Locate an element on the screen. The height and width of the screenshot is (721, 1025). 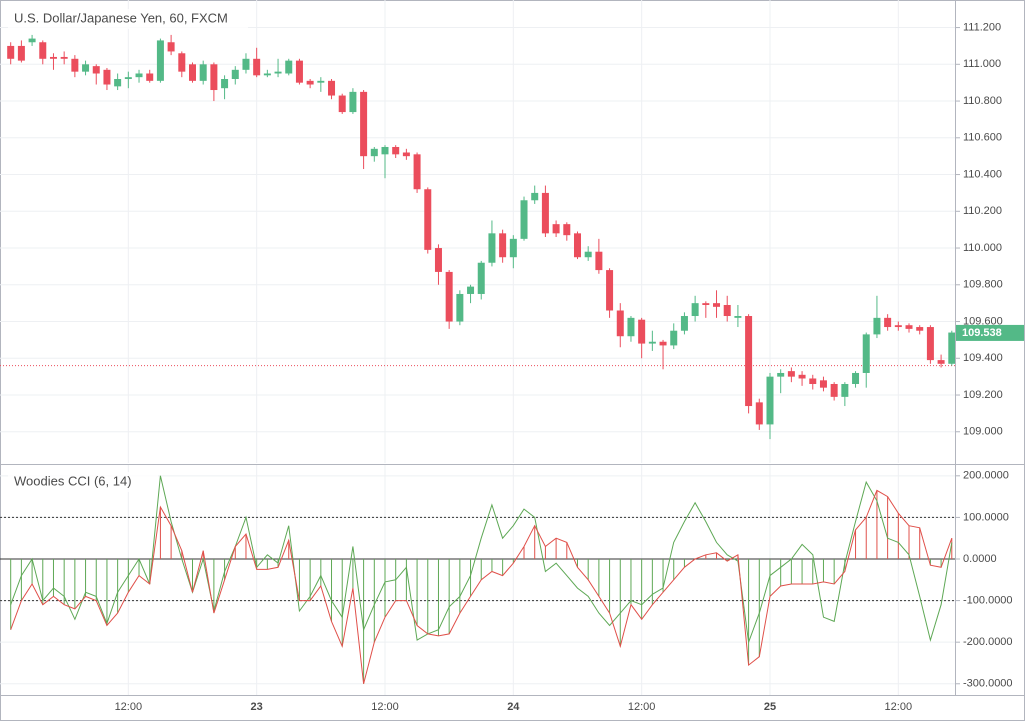
y-tick-label: 109.600 is located at coordinates (983, 321).